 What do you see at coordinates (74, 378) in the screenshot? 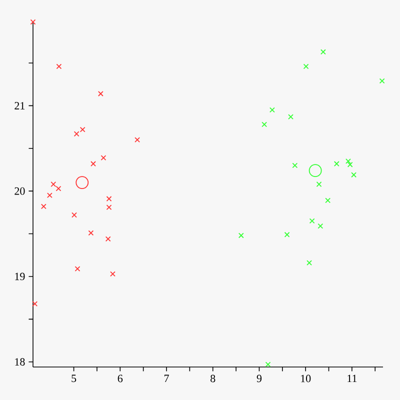
I see `x-tick-label: 5` at bounding box center [74, 378].